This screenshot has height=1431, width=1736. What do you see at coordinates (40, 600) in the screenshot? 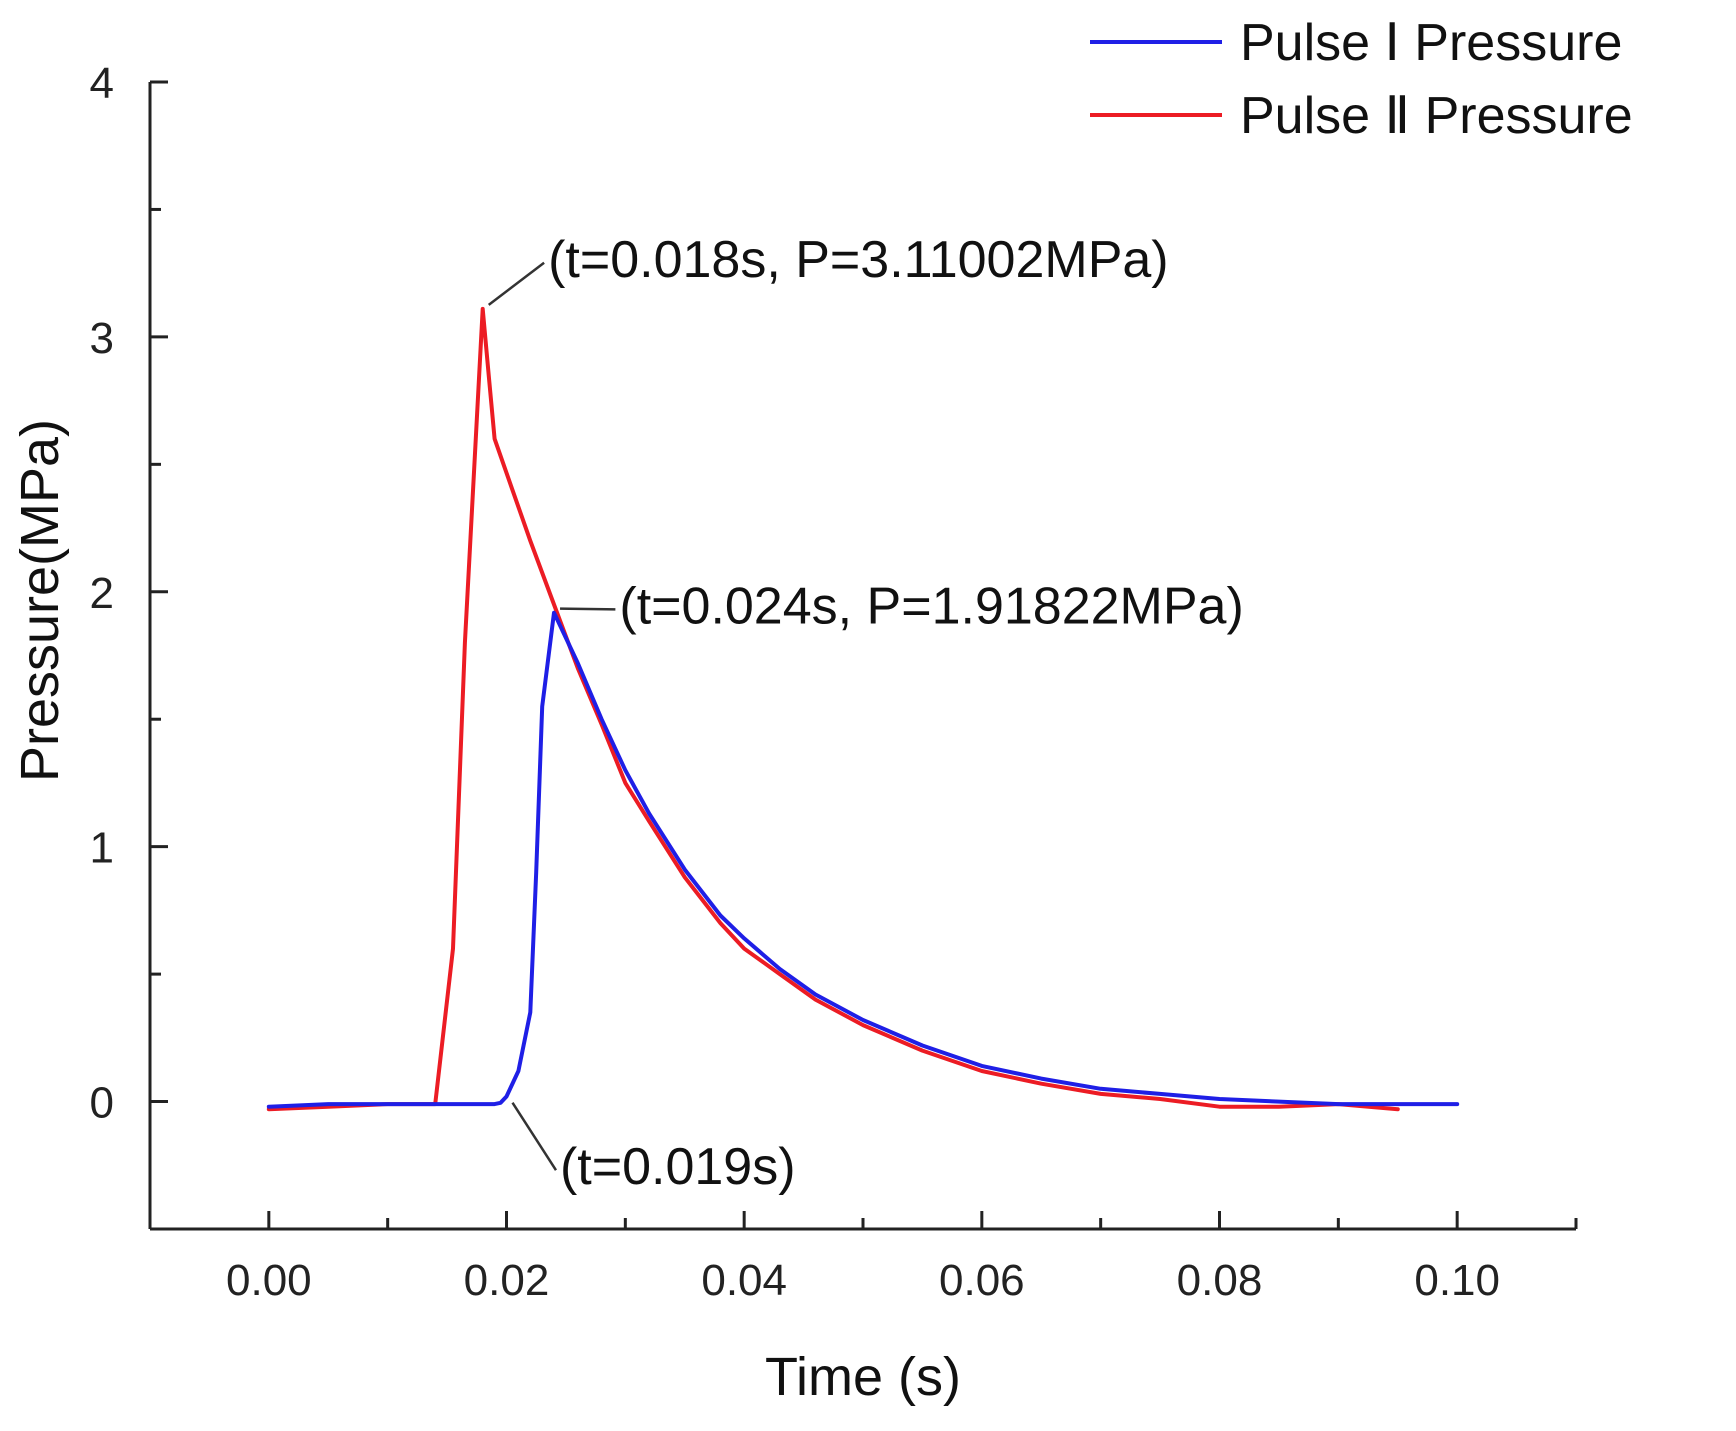
I see `y-axis-title: Pressure(MPa)` at bounding box center [40, 600].